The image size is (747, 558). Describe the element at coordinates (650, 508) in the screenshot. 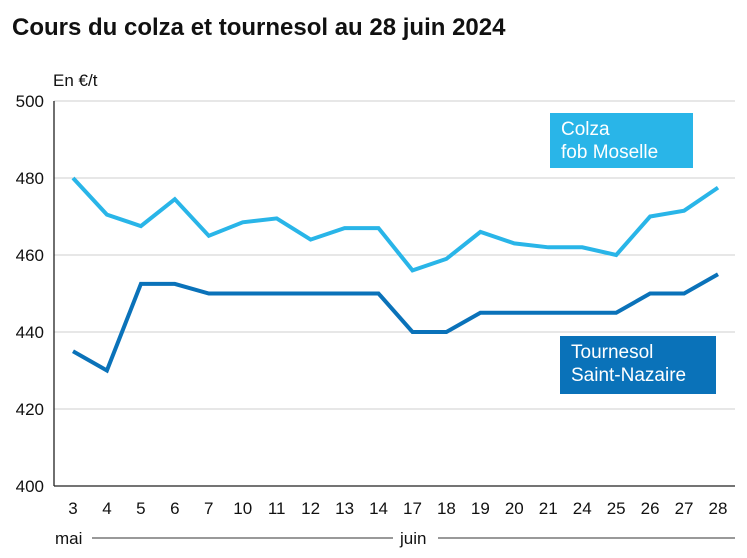

I see `x-tick-label: 26` at that location.